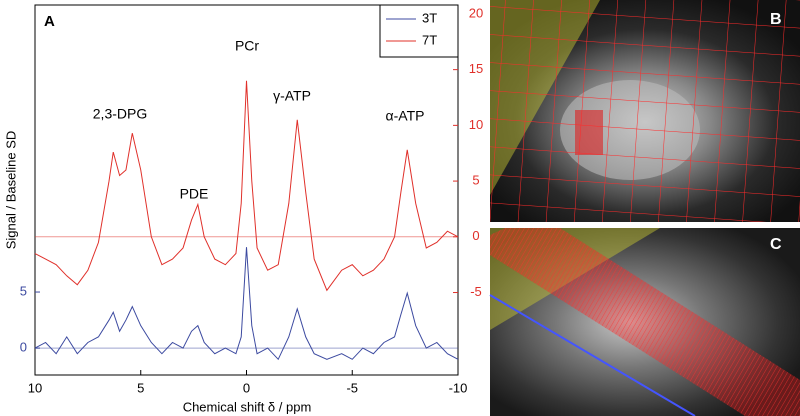 This screenshot has height=416, width=800. I want to click on y2-tick-label: -5, so click(476, 291).